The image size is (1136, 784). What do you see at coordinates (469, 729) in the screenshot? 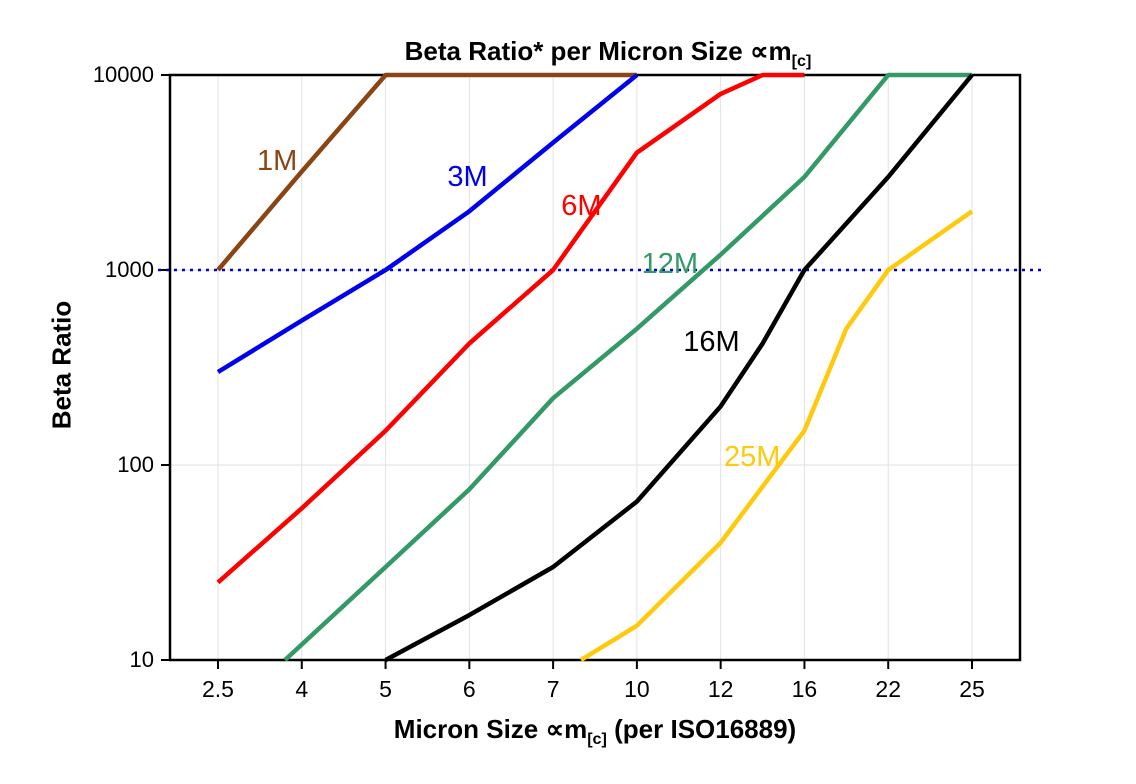
I see `x-axis-label-pre: Micron Size` at bounding box center [469, 729].